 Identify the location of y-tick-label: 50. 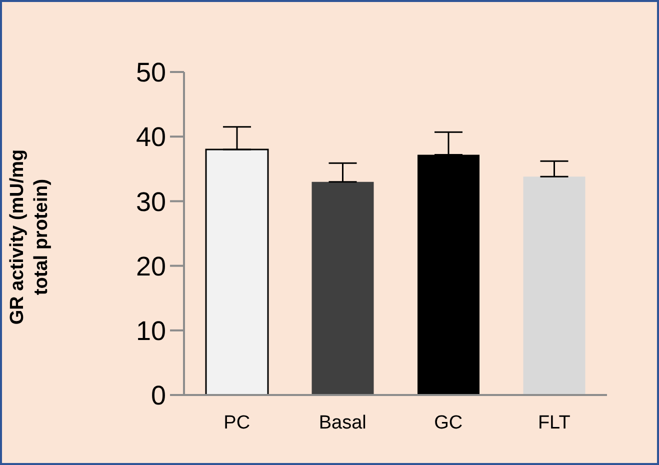
(151, 73).